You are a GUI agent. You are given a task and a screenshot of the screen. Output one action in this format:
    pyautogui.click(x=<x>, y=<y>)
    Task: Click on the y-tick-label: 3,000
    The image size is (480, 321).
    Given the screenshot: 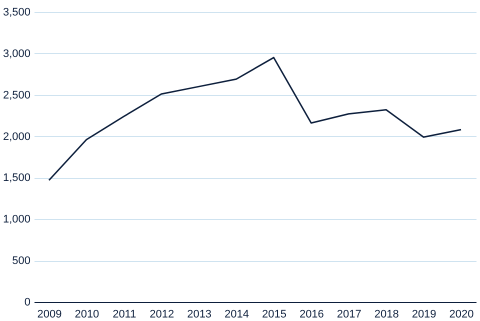 What is the action you would take?
    pyautogui.click(x=16, y=54)
    